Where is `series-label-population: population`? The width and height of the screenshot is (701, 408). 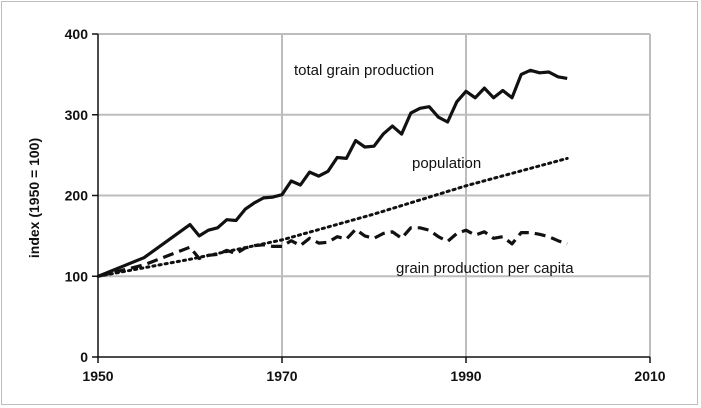 series-label-population: population is located at coordinates (446, 163).